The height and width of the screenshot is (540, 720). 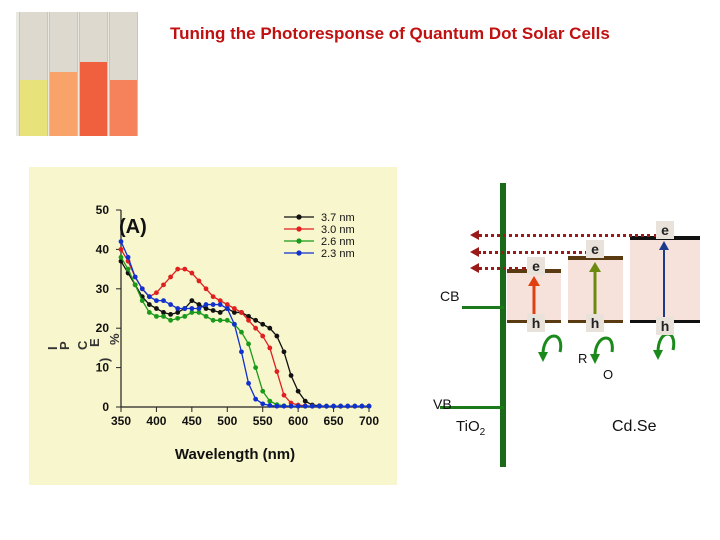 I want to click on tio2-label: TiO2, so click(x=470, y=428).